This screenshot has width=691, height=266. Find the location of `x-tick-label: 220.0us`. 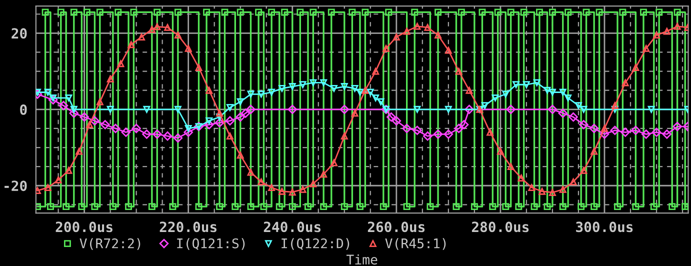

x-tick-label: 220.0us is located at coordinates (188, 227).